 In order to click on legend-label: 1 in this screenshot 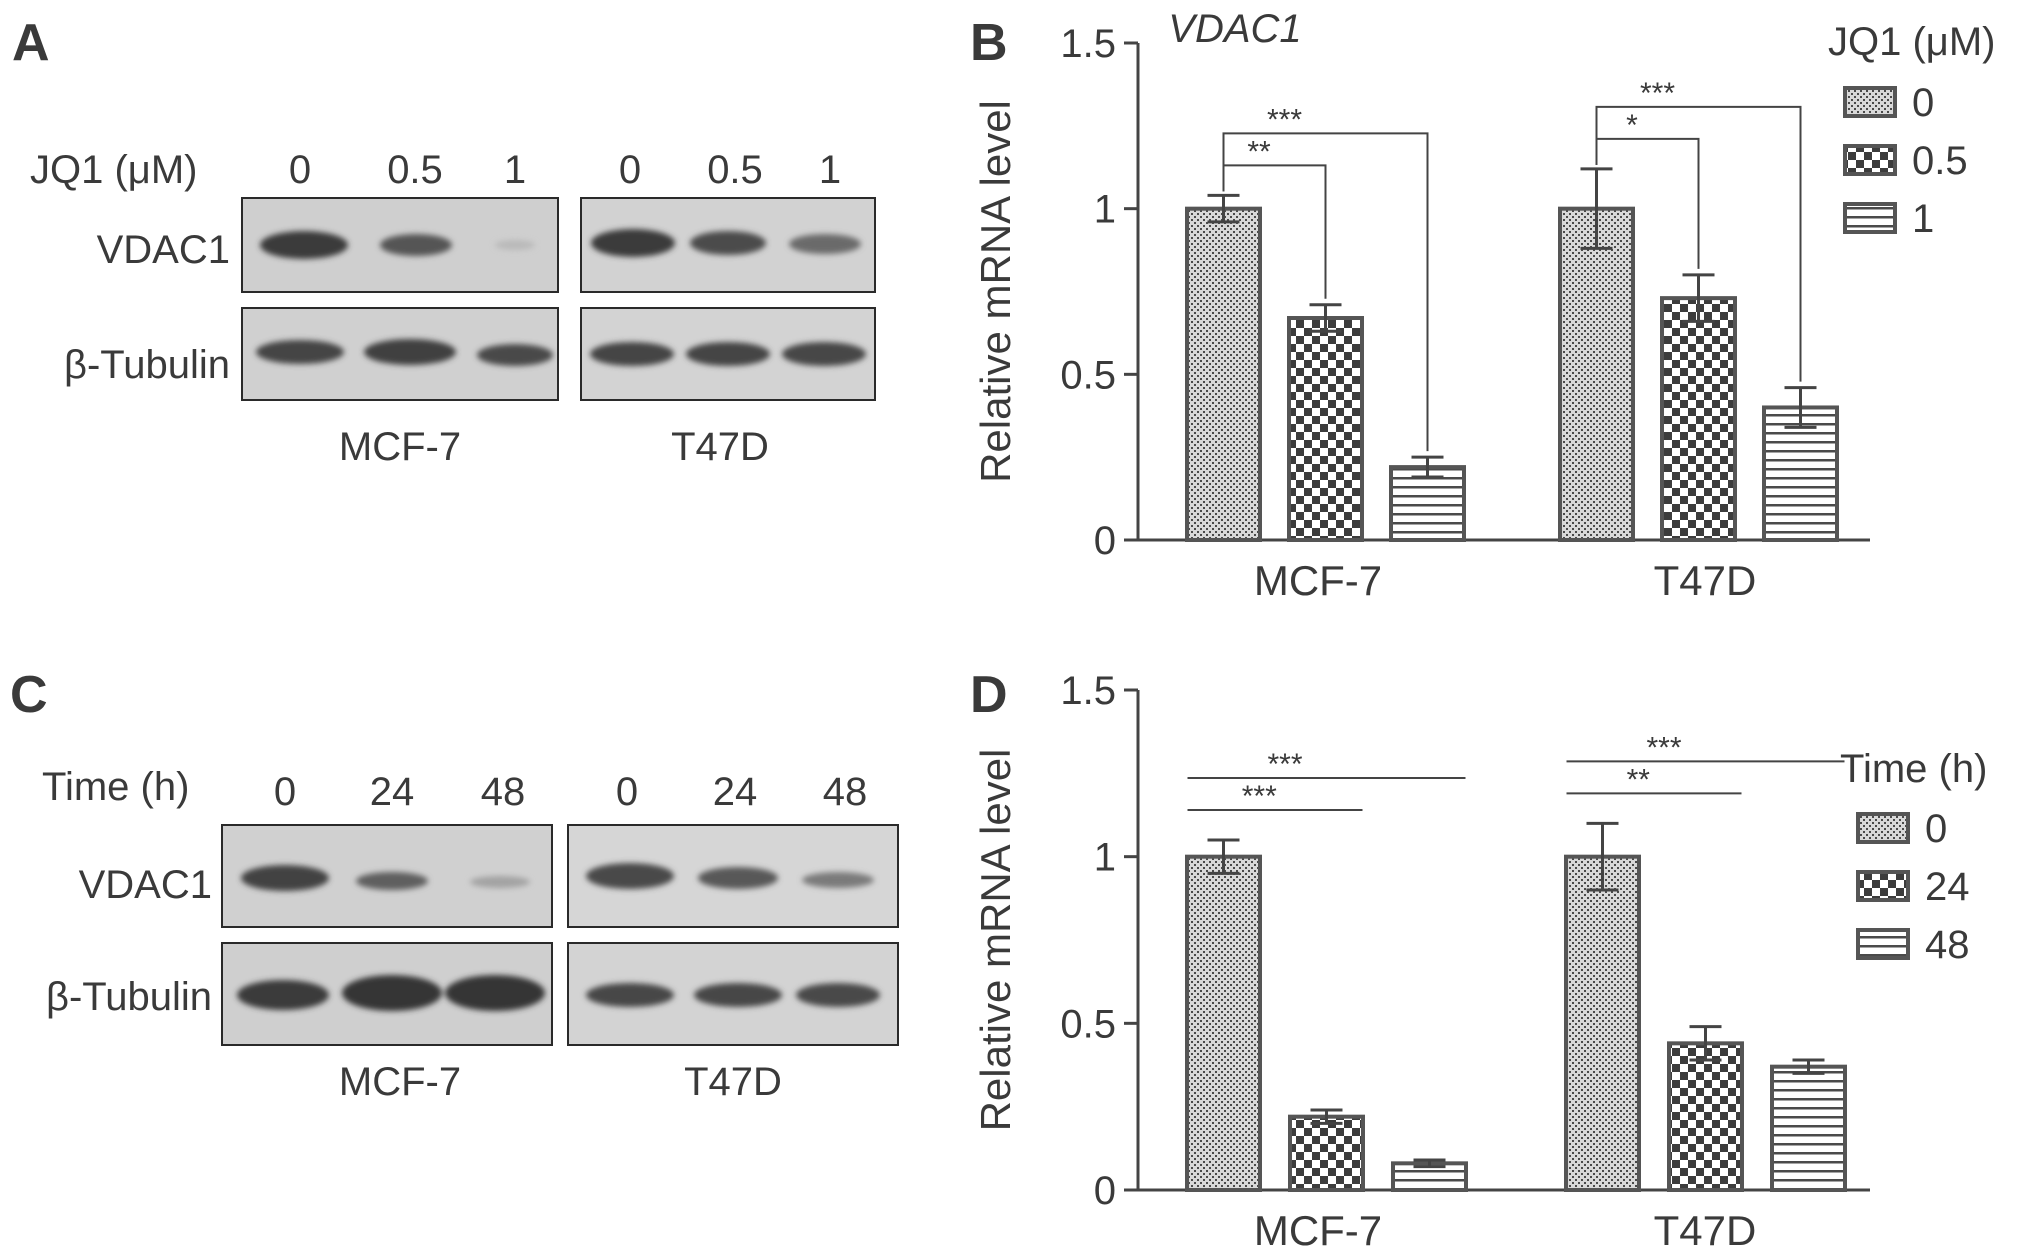, I will do `click(1923, 219)`.